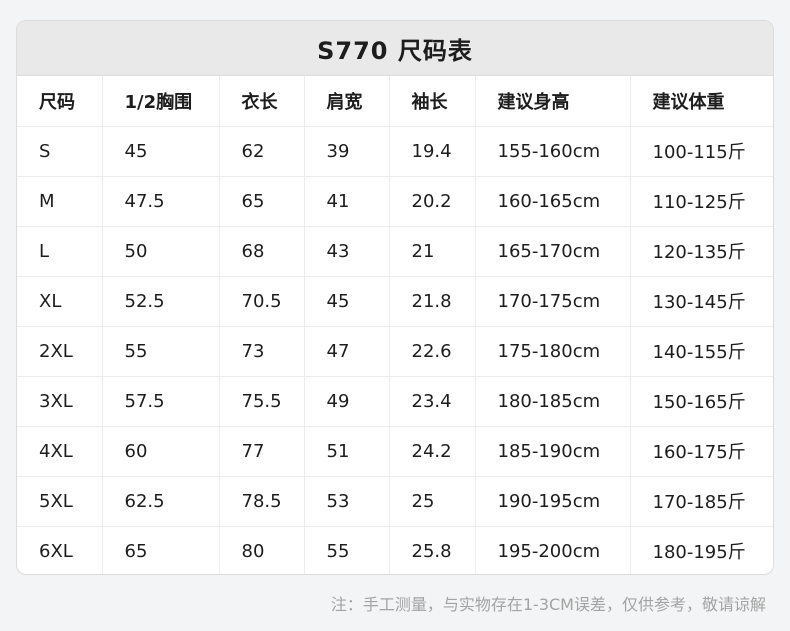  Describe the element at coordinates (60, 151) in the screenshot. I see `table-cell: S` at that location.